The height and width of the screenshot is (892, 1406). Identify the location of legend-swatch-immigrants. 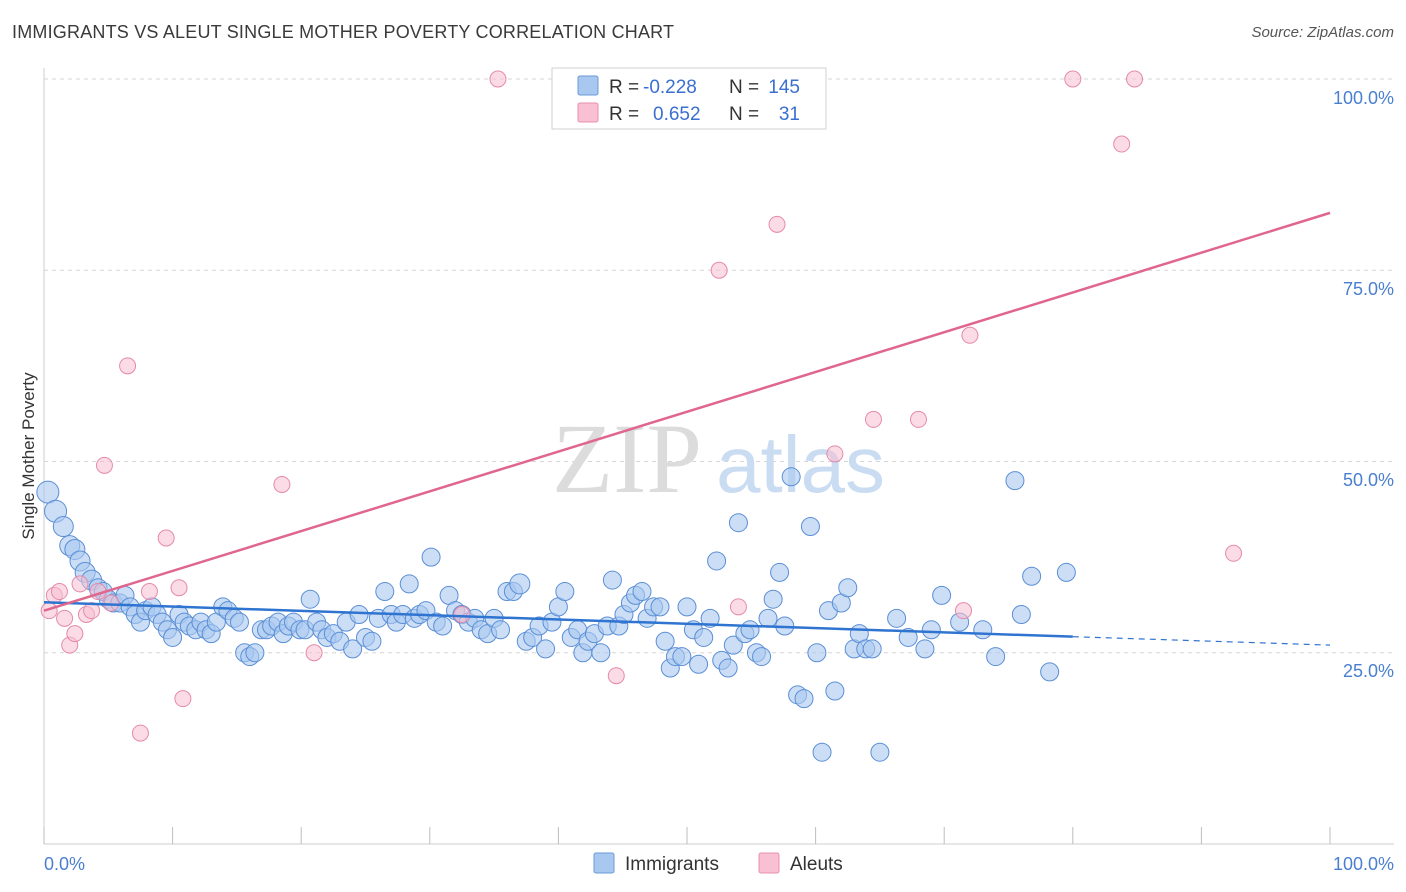
(588, 85).